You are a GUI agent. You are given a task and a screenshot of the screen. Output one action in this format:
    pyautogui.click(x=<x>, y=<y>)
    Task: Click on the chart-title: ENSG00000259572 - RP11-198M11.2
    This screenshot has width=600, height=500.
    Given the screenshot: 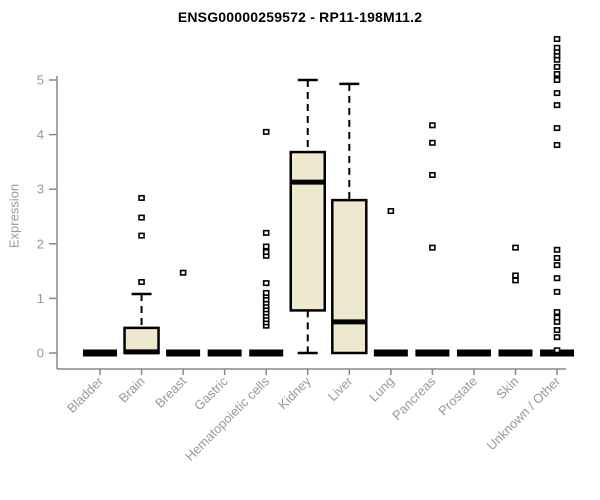 What is the action you would take?
    pyautogui.click(x=300, y=17)
    